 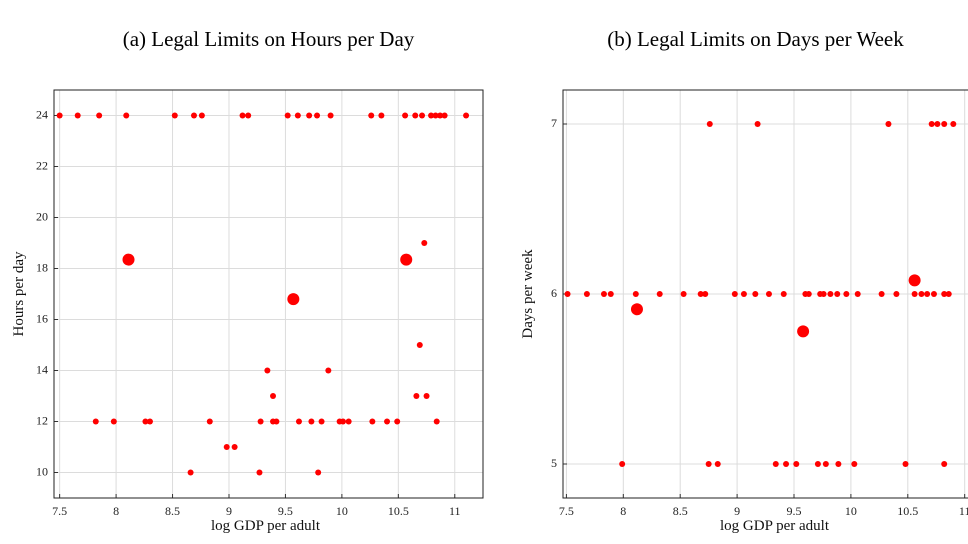 What do you see at coordinates (42, 267) in the screenshot?
I see `y-tick-label: 18` at bounding box center [42, 267].